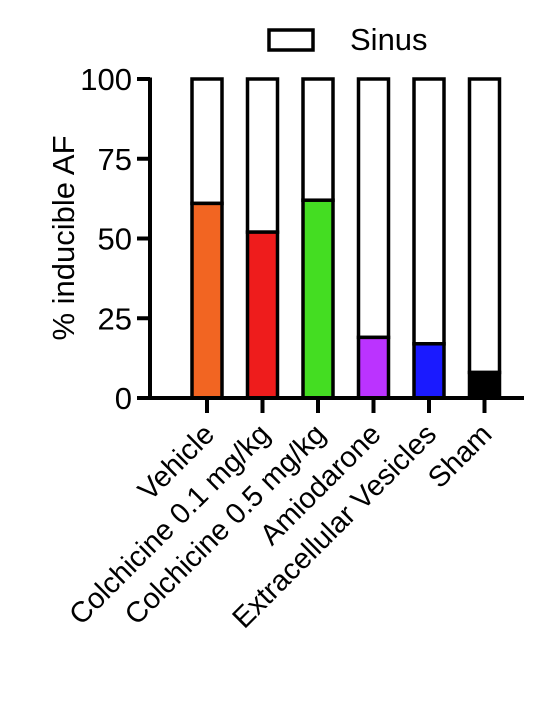  Describe the element at coordinates (63, 237) in the screenshot. I see `y-axis-label: % inducible AF` at that location.